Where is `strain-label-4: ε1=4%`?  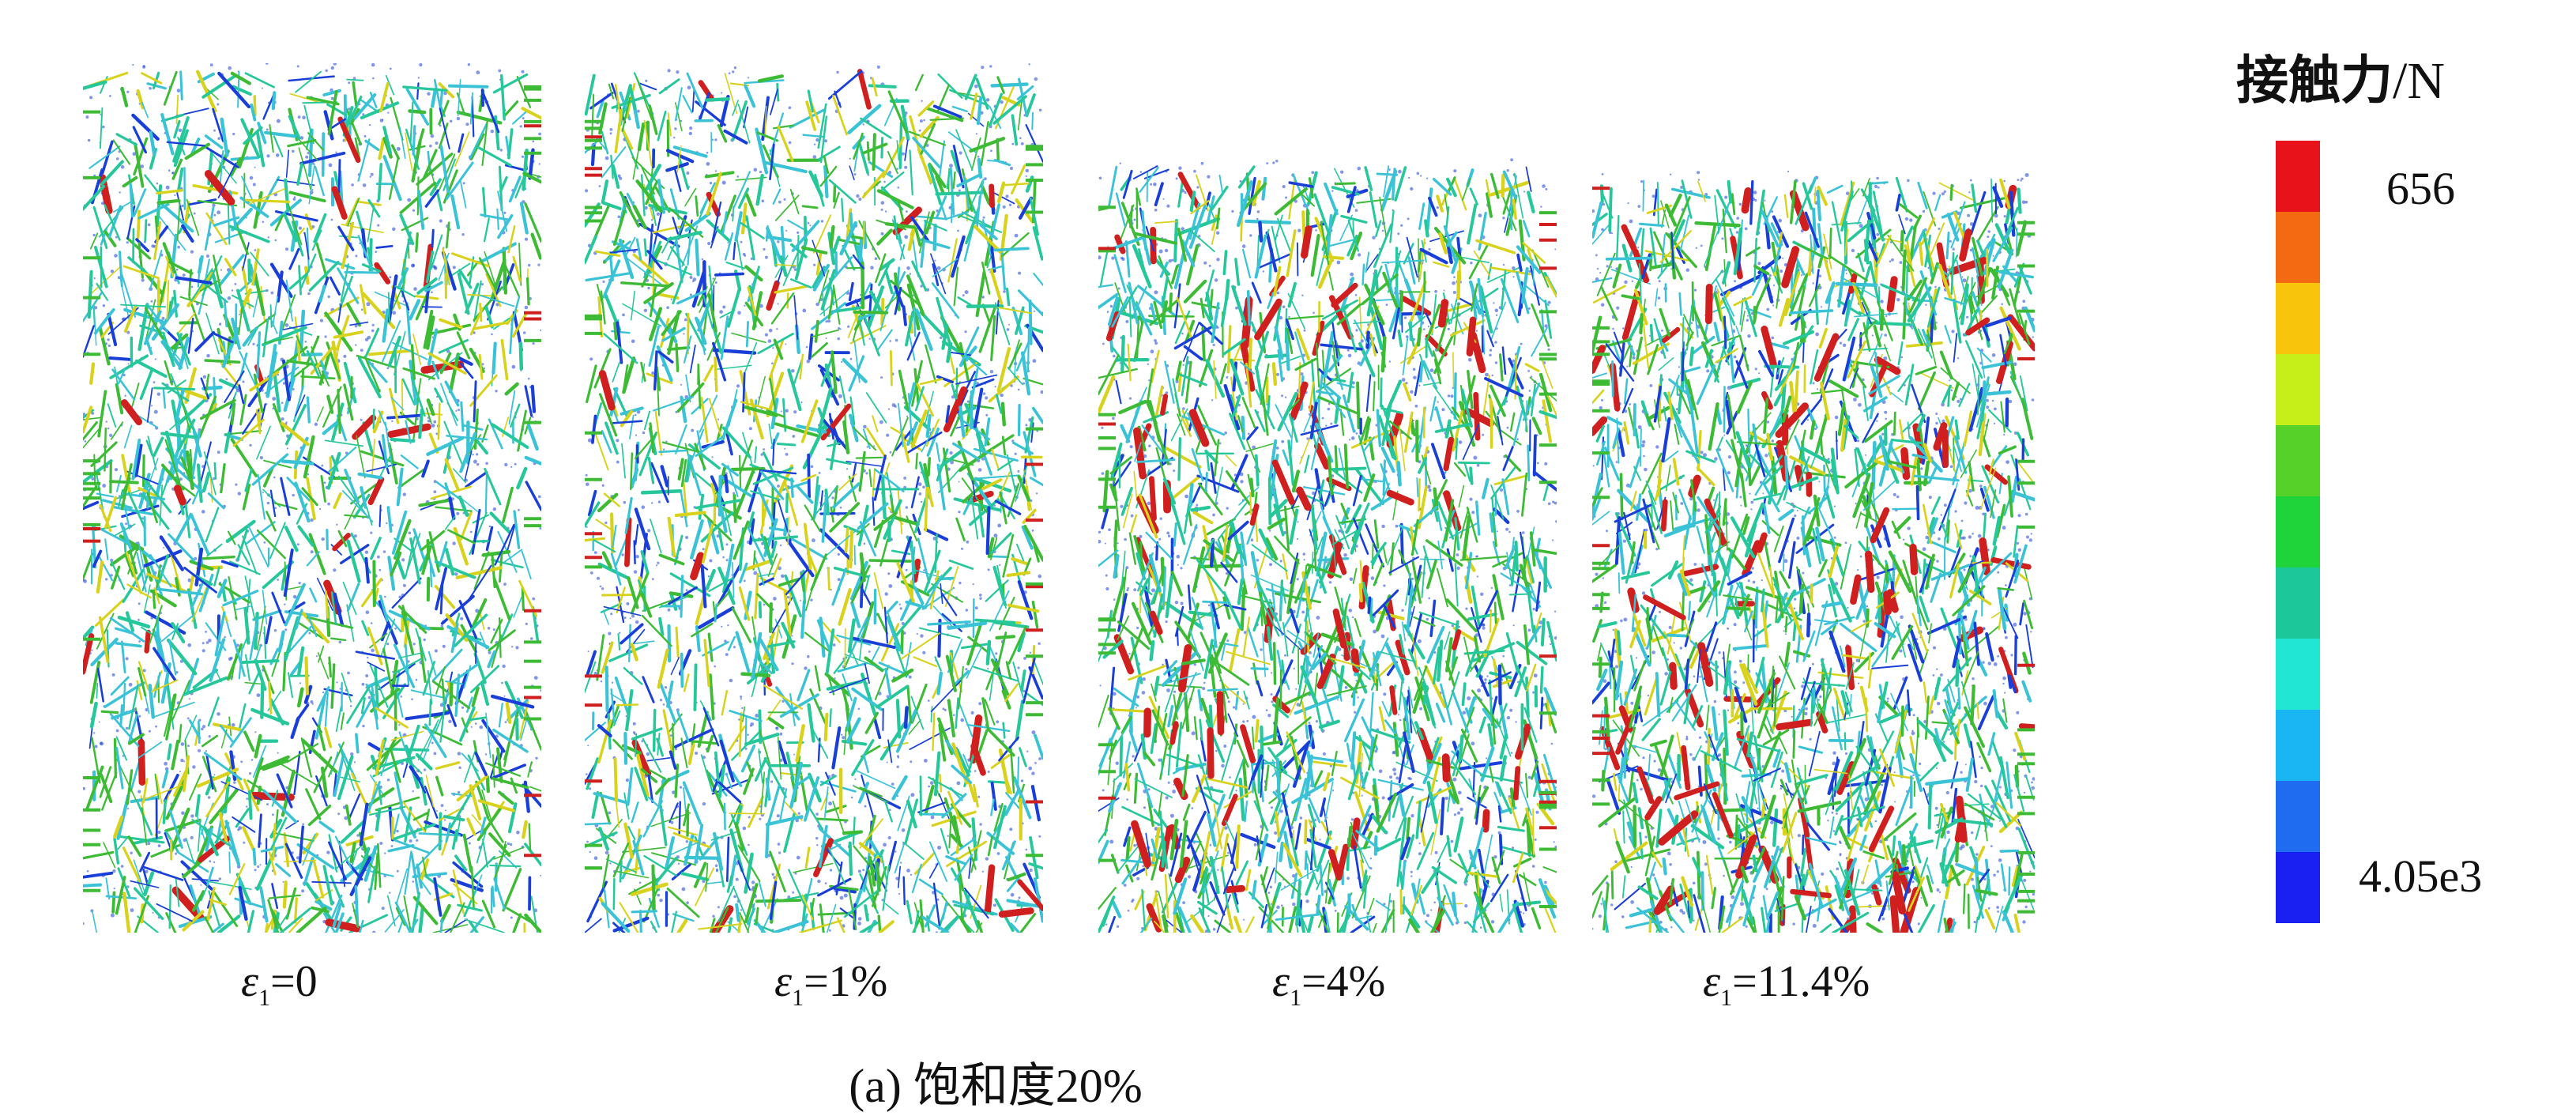
strain-label-4: ε1=4% is located at coordinates (1328, 984).